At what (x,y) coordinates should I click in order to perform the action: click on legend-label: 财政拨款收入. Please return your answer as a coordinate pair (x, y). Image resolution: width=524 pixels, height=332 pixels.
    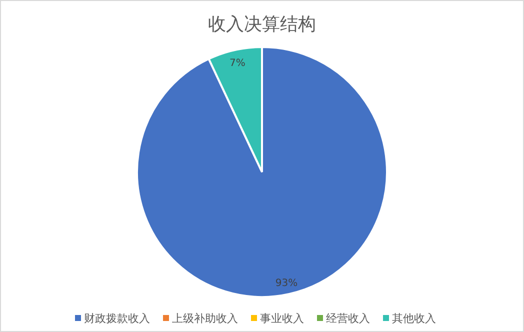
    Looking at the image, I should click on (117, 318).